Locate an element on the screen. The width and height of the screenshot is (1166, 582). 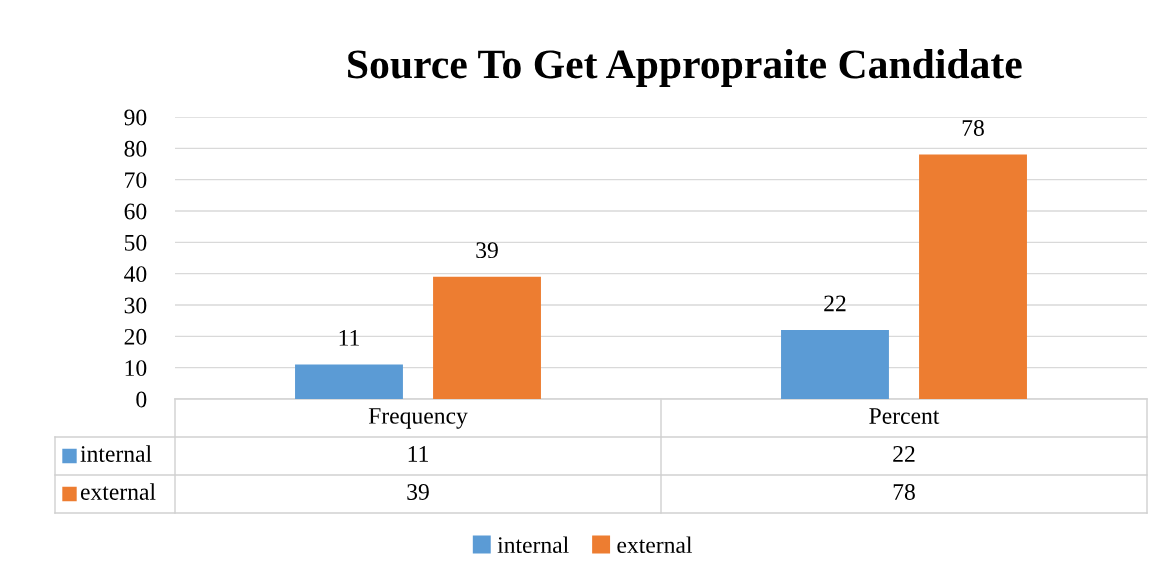
annotation: 39 is located at coordinates (487, 250).